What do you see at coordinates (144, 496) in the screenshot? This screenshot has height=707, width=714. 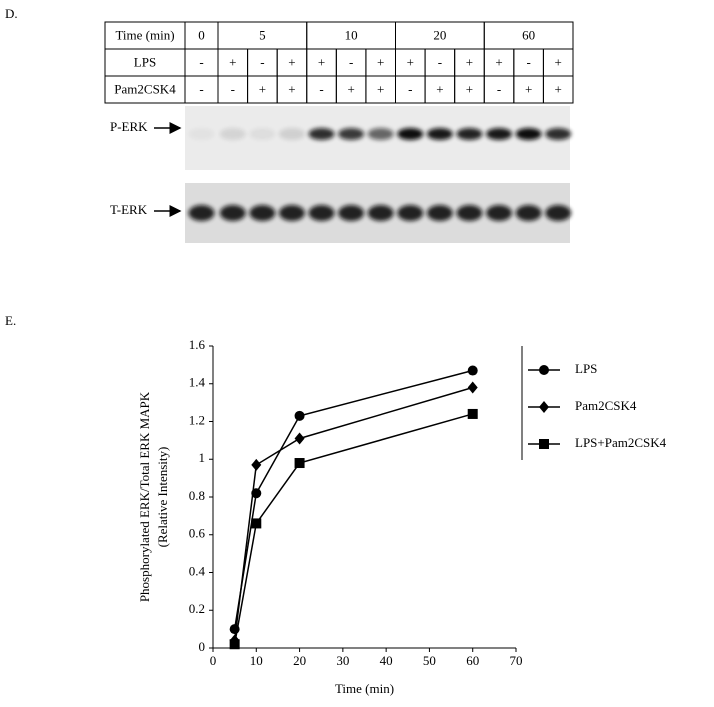 I see `y-axis-label: Phosphorylated ERK/Total ERK MAPK` at bounding box center [144, 496].